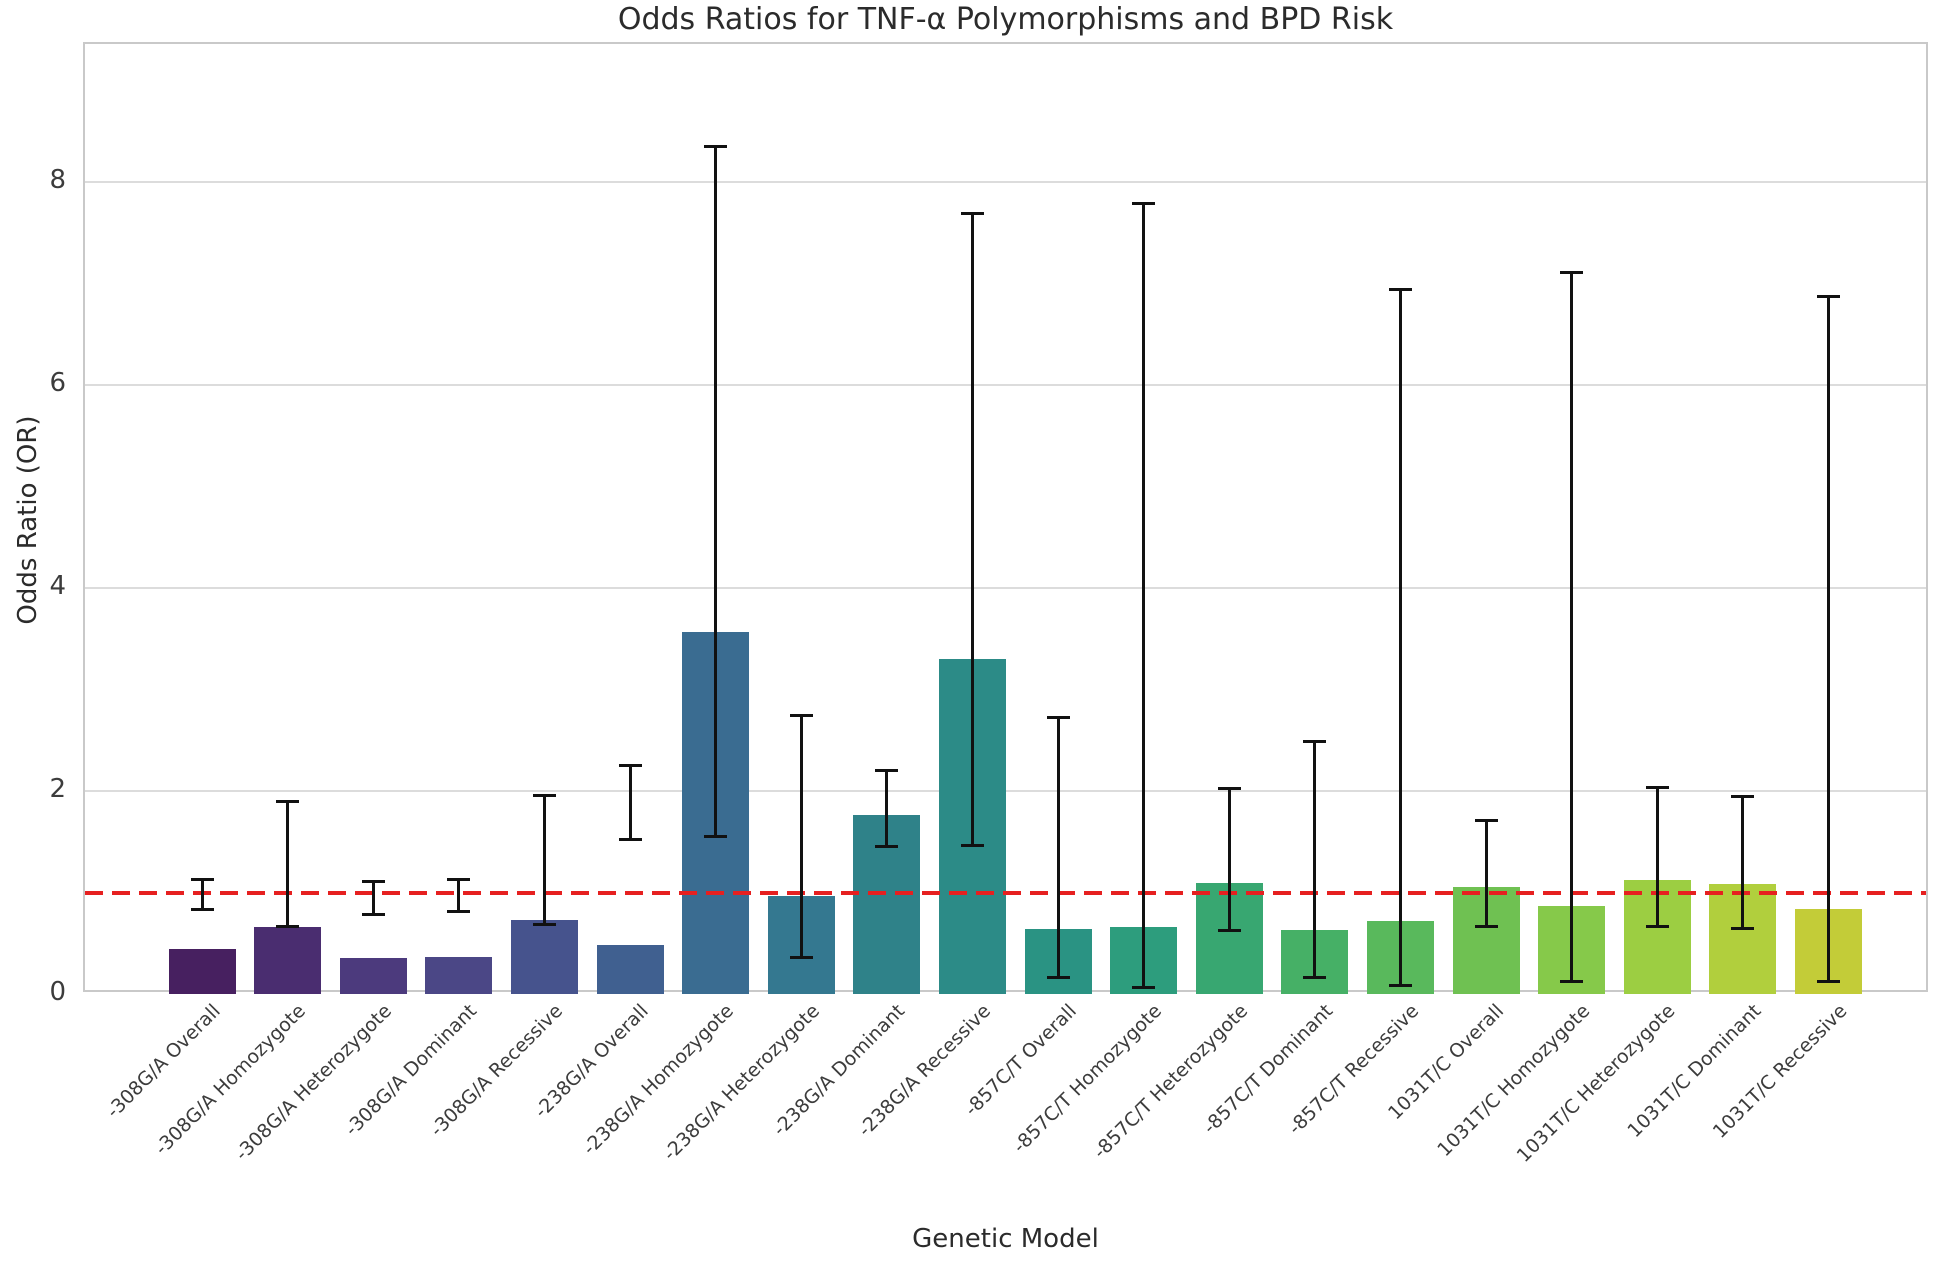 The height and width of the screenshot is (1273, 1948). What do you see at coordinates (741, 1083) in the screenshot?
I see `x-tick-label--238g-a-heterozygote: -238G/A Heterozygote` at bounding box center [741, 1083].